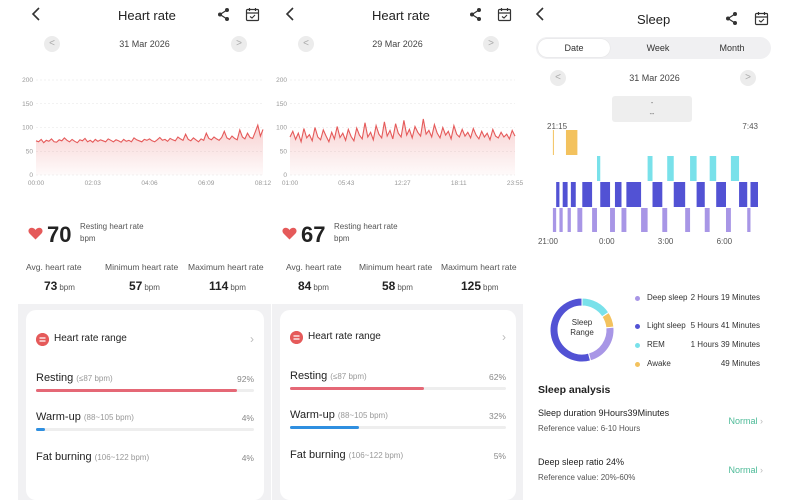  I want to click on x-tick-label: 23:55, so click(515, 183).